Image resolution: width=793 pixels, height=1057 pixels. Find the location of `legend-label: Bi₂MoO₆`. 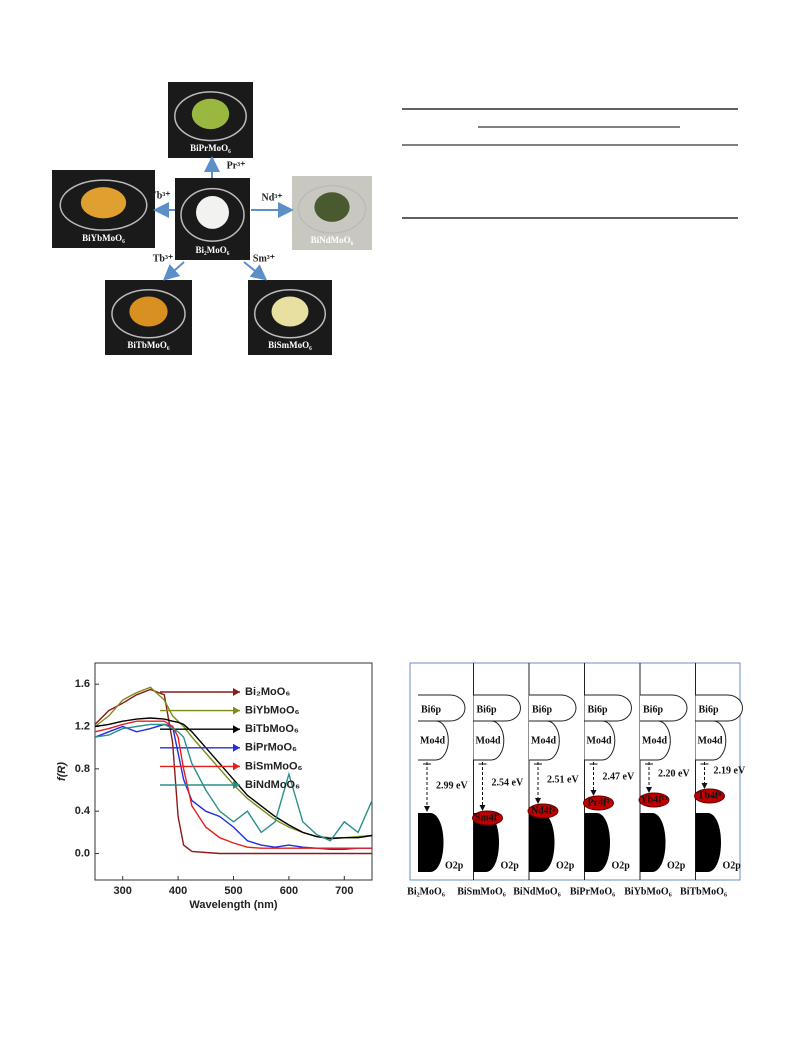

legend-label: Bi₂MoO₆ is located at coordinates (267, 692).